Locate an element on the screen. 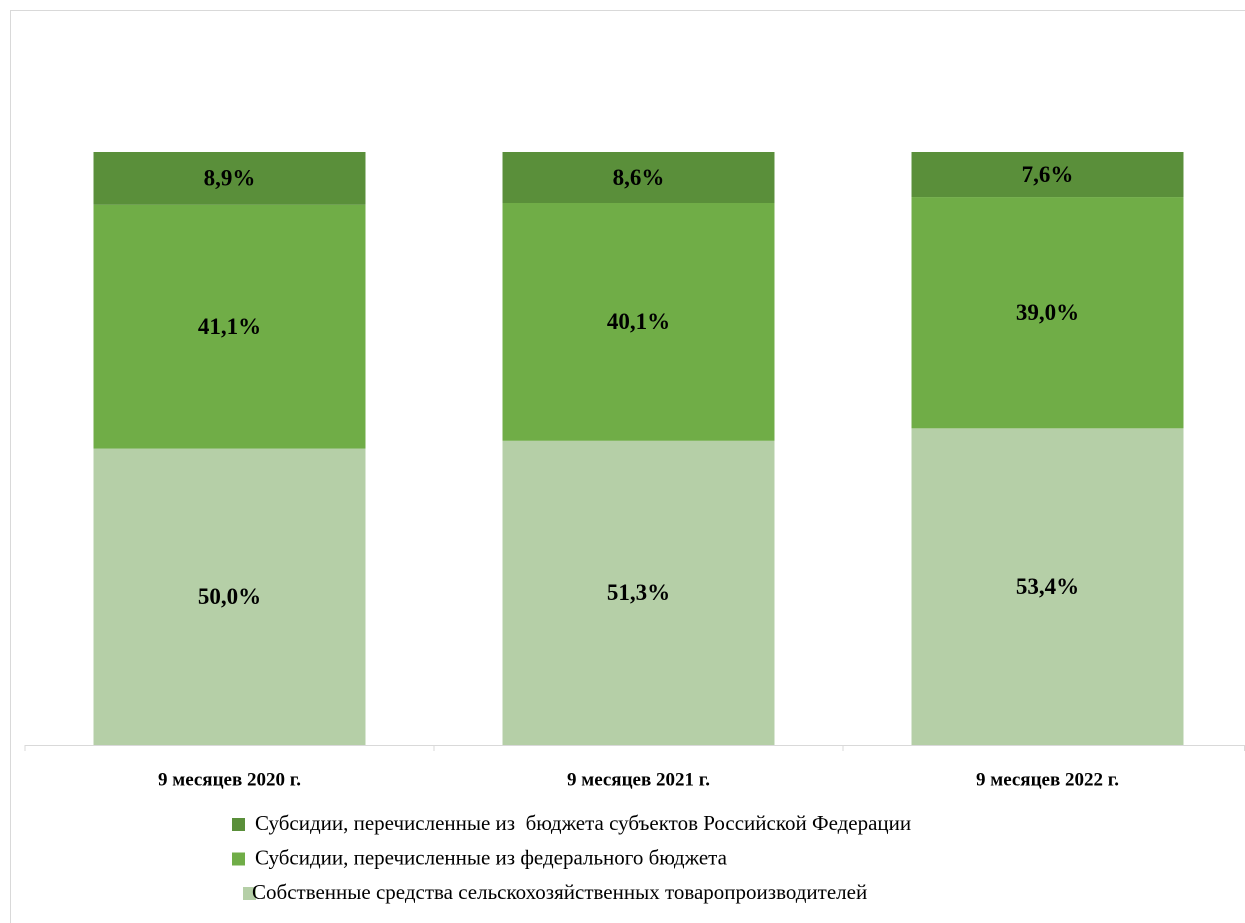  data-label: 8,6% is located at coordinates (639, 177).